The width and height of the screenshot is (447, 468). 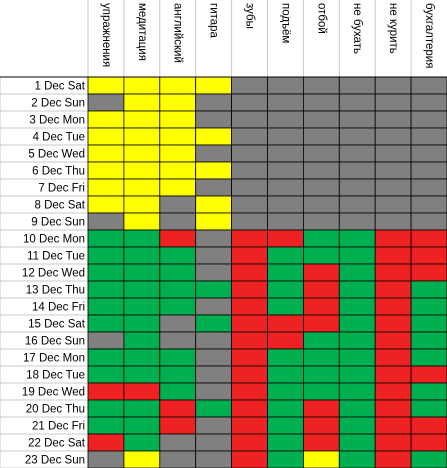 What do you see at coordinates (142, 32) in the screenshot?
I see `column-header: медитация` at bounding box center [142, 32].